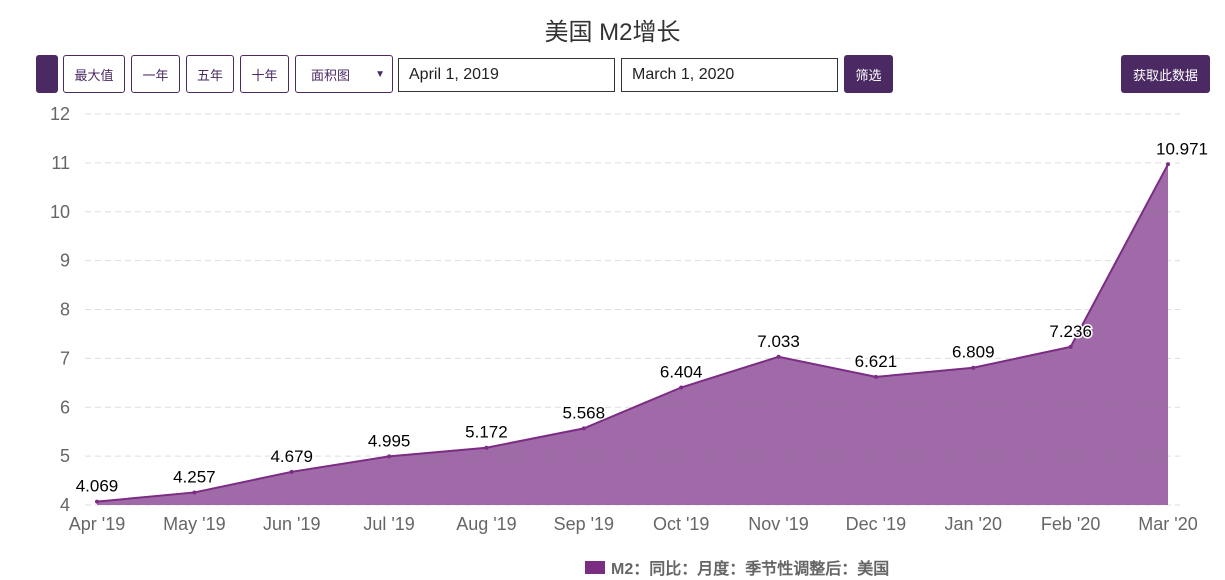  I want to click on legend-swatch, so click(595, 567).